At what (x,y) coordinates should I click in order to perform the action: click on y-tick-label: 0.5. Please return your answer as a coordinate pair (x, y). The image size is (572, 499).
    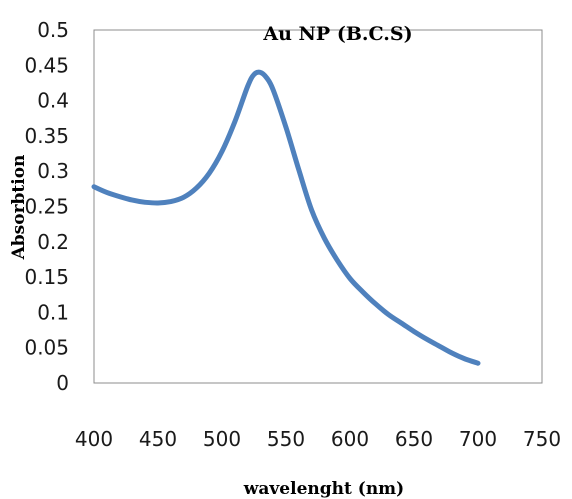
    Looking at the image, I should click on (53, 30).